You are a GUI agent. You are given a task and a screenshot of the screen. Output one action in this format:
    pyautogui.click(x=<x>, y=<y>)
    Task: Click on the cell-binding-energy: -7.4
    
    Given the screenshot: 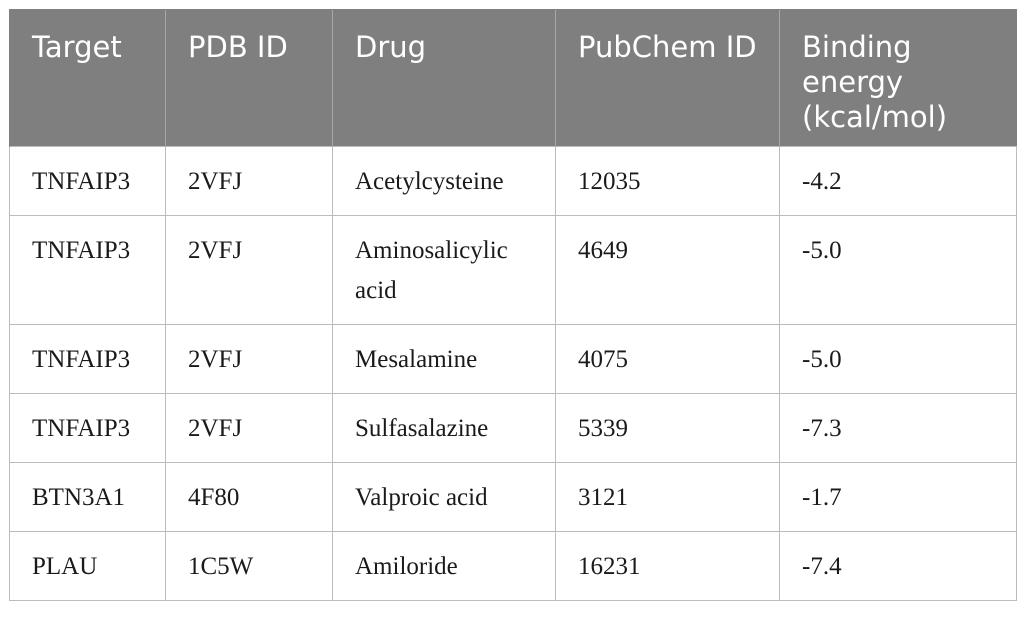 What is the action you would take?
    pyautogui.click(x=898, y=566)
    